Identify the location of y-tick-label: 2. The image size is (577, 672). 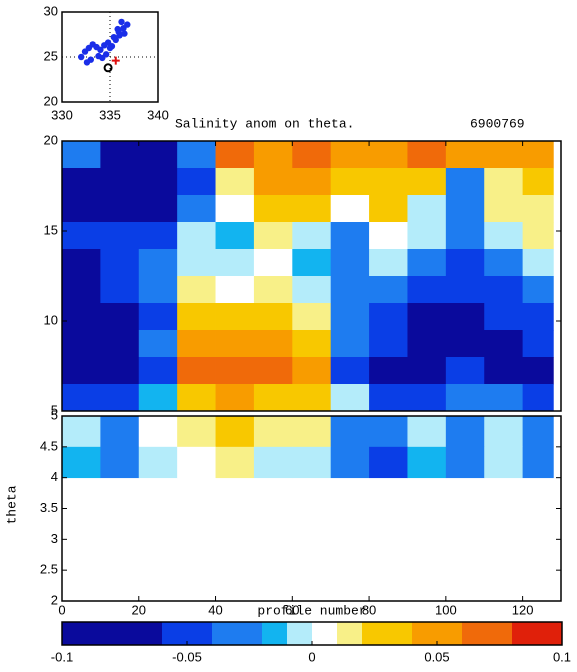
(54, 599).